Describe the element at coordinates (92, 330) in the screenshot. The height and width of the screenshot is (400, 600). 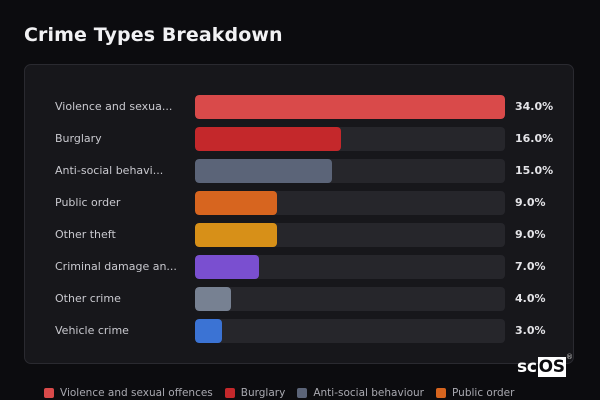
I see `bar-label: Vehicle crime` at that location.